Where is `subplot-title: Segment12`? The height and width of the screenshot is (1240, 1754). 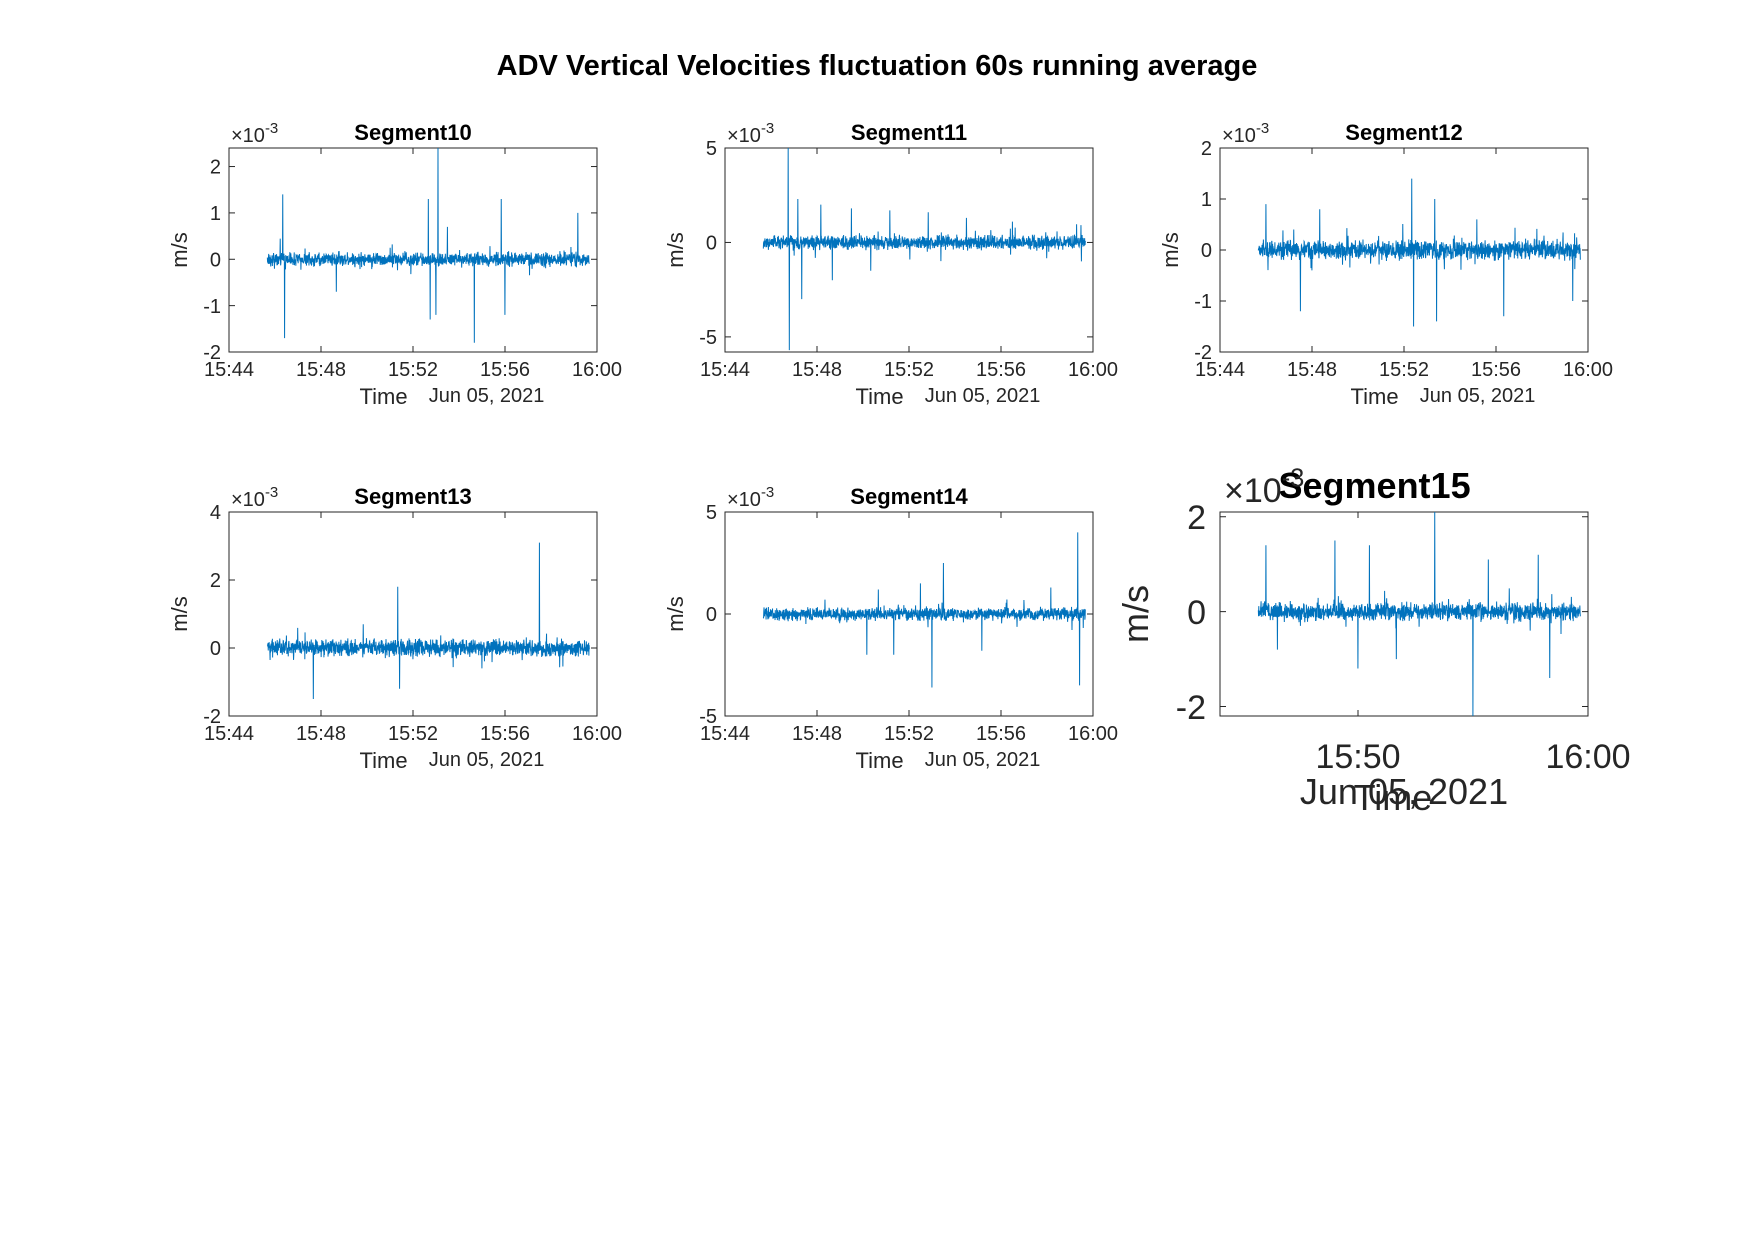 subplot-title: Segment12 is located at coordinates (1403, 132).